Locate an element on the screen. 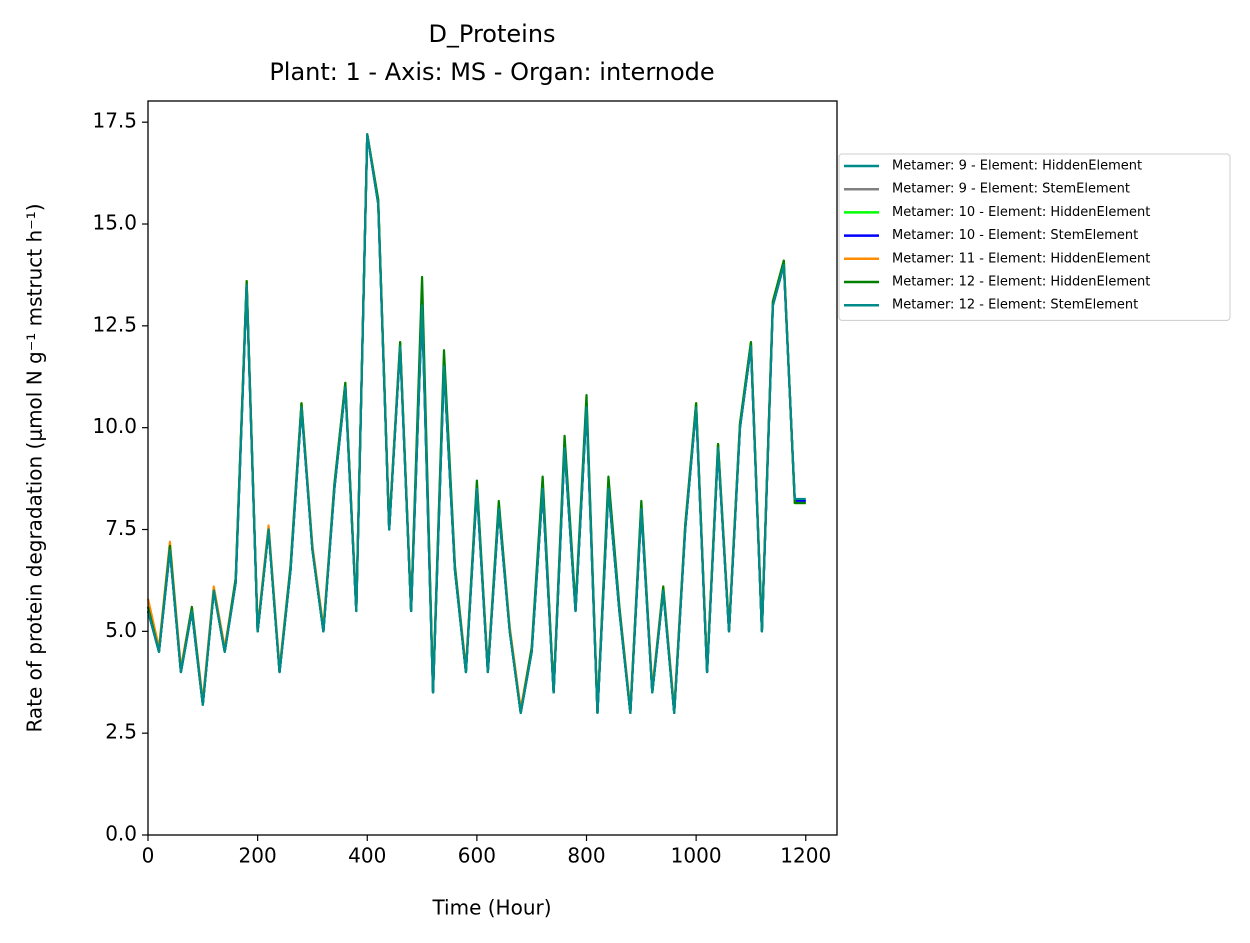  y-tick-label: 15.0 is located at coordinates (114, 223).